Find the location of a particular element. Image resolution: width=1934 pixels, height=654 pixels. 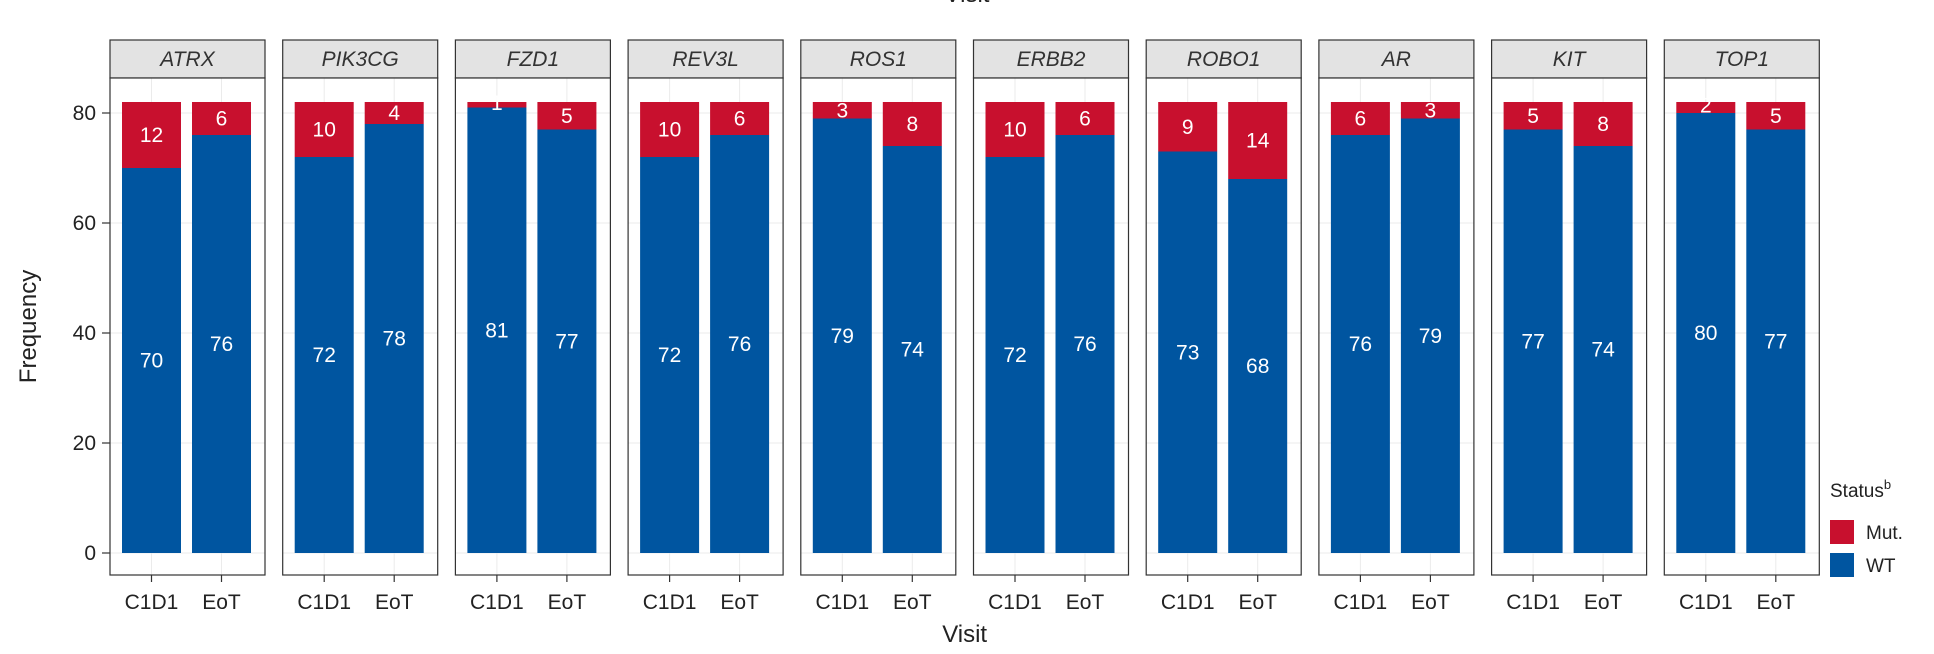

legend-title: Statusb is located at coordinates (1860, 489).